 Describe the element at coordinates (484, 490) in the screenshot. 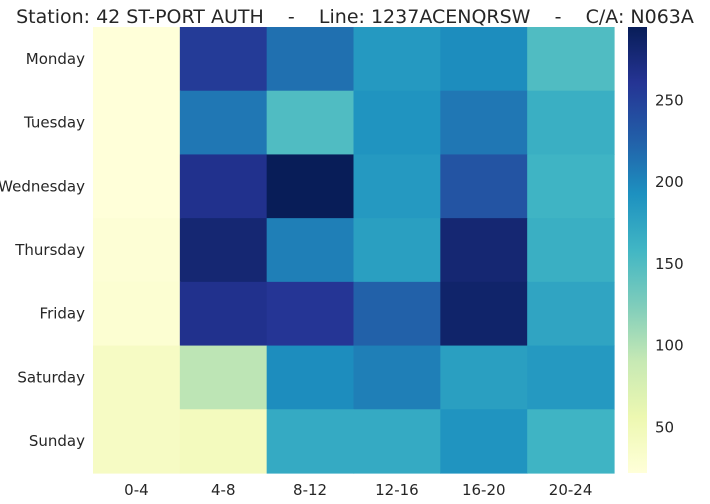

I see `x-tick-label-16-20: 16-20` at that location.